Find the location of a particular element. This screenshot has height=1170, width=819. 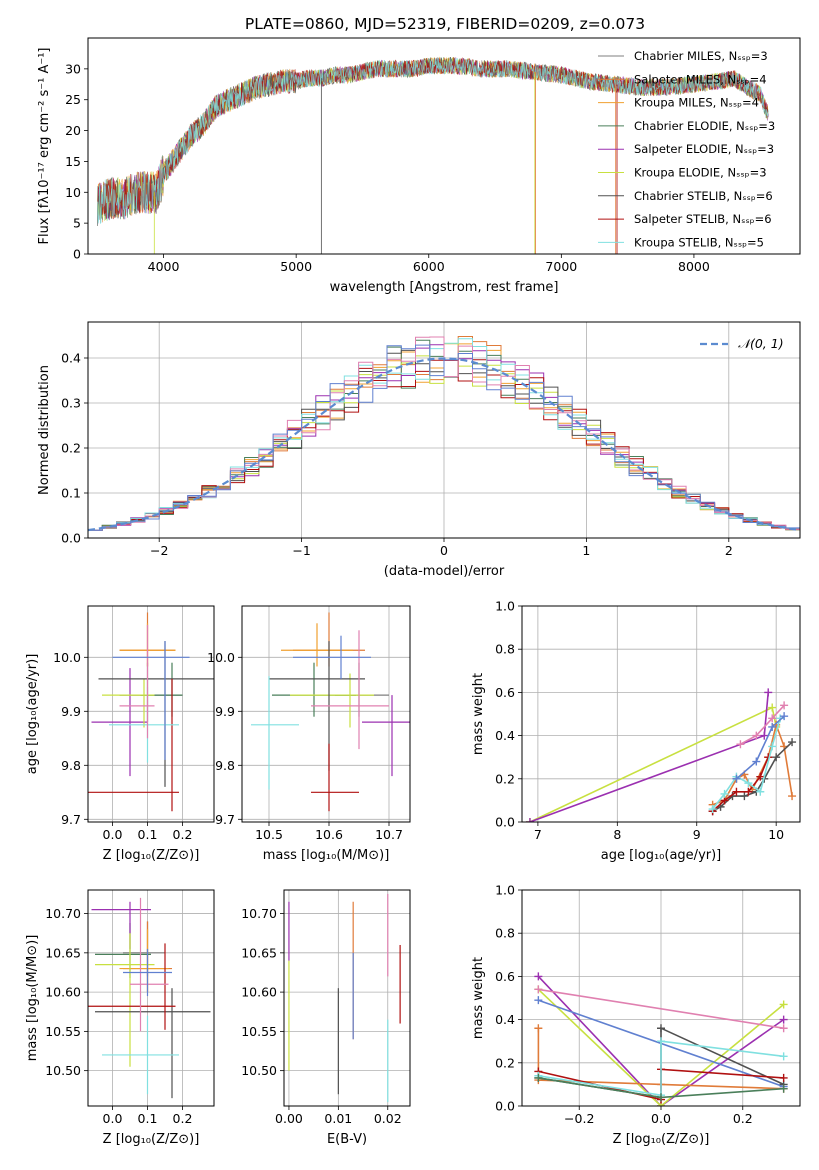

legend-label: Chabrier STELIB, Nₛₛₚ=6 is located at coordinates (703, 196).